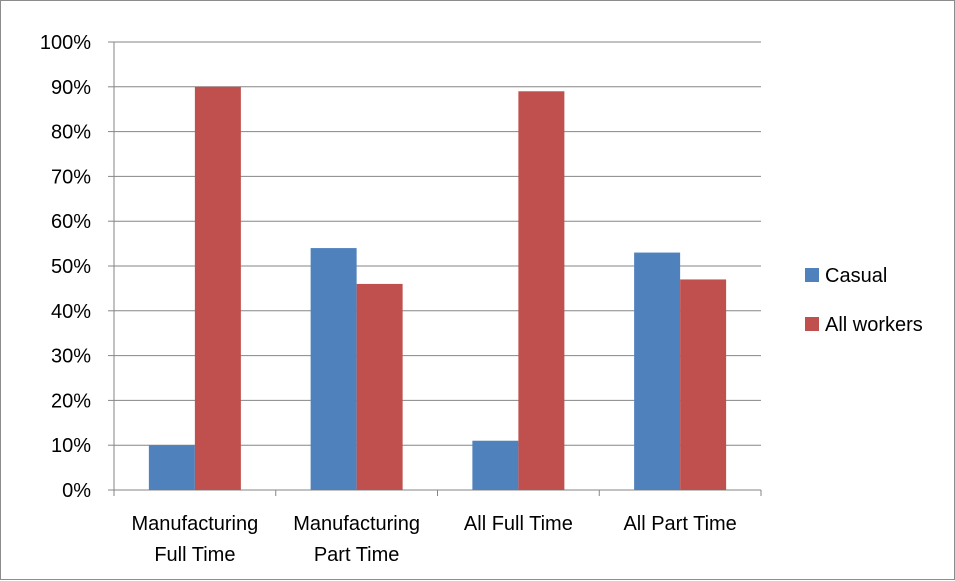  I want to click on x-category-label: All Part Time, so click(679, 524).